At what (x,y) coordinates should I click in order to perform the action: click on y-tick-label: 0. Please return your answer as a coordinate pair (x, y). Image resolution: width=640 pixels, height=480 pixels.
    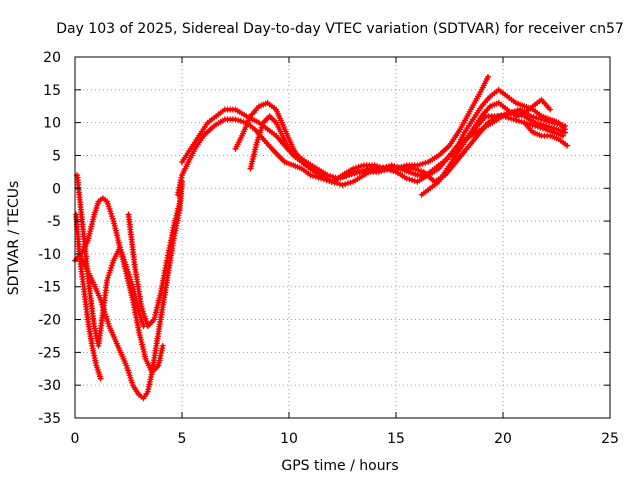
    Looking at the image, I should click on (56, 189).